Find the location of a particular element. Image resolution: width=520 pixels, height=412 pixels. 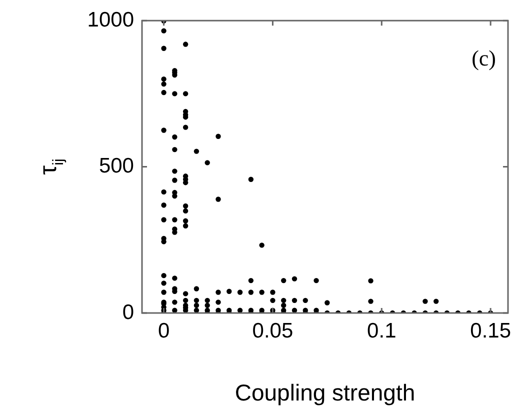

x-tick-label: 0.15 is located at coordinates (491, 330).